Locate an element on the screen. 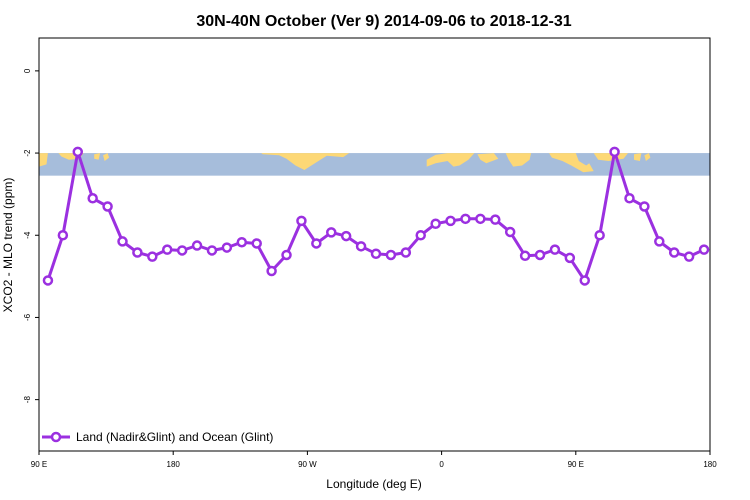 The width and height of the screenshot is (750, 500). map-ocean is located at coordinates (374, 164).